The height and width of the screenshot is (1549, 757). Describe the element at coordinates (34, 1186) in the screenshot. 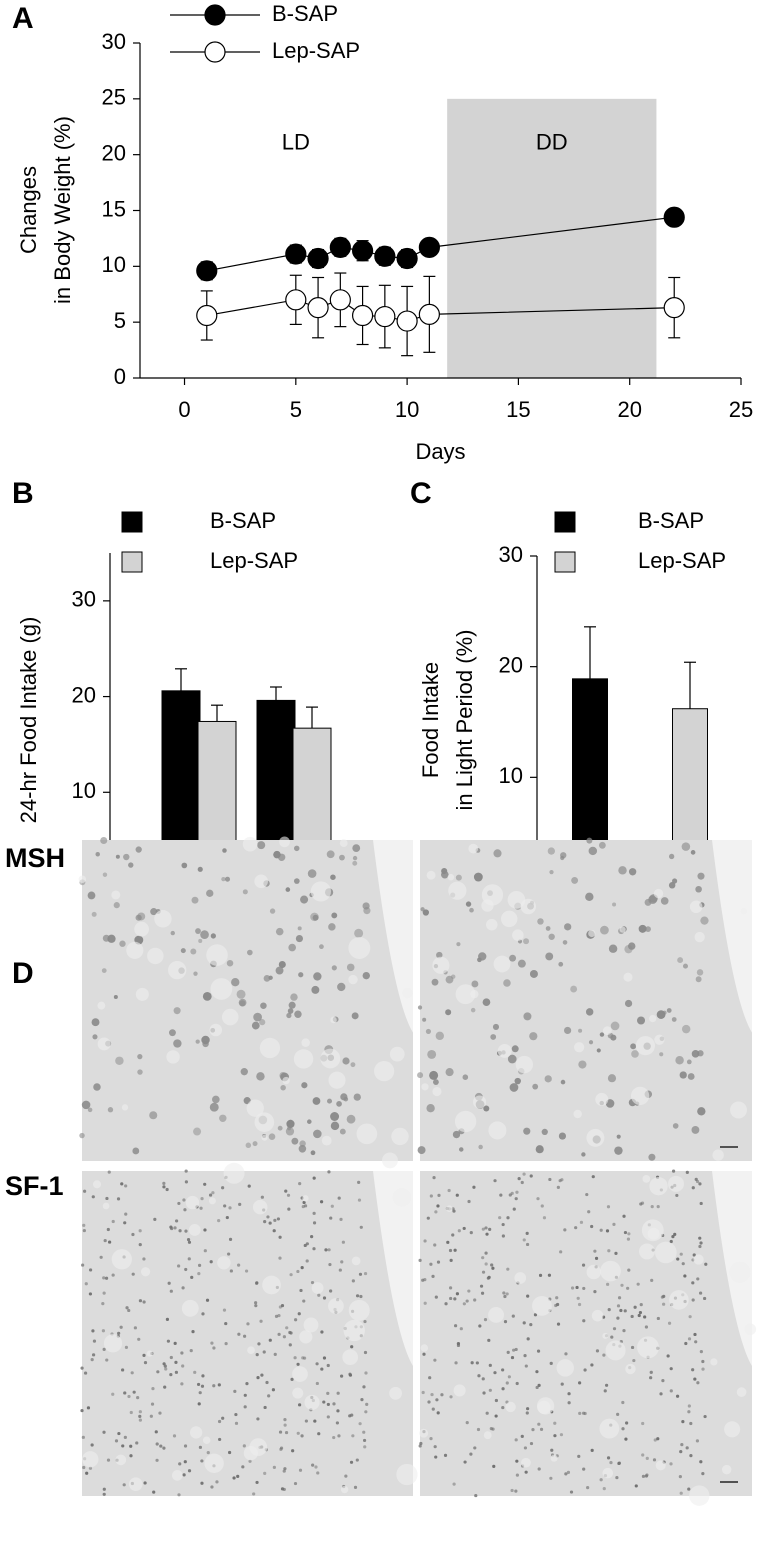

I see `row-label: SF-1` at that location.